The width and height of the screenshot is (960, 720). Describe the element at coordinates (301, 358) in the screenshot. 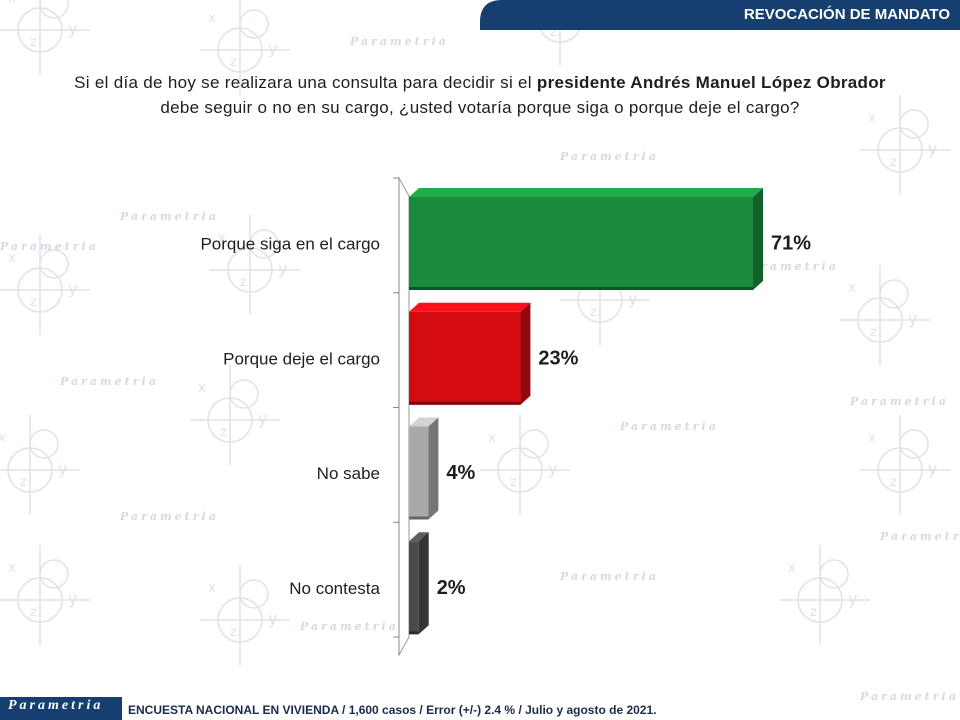

I see `category-label: Porque deje el cargo` at that location.